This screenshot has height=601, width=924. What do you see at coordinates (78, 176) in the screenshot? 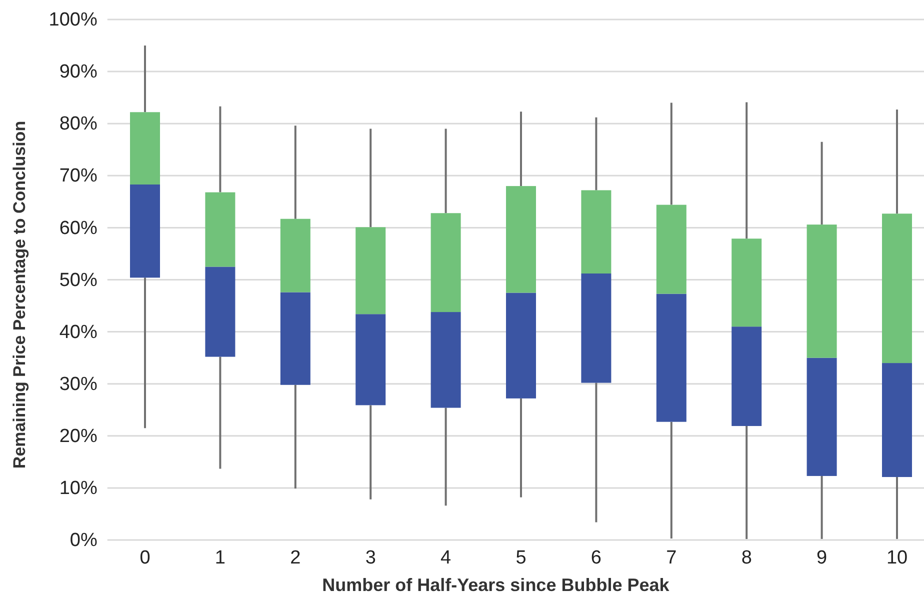
I see `y-tick-label: 70%` at bounding box center [78, 176].